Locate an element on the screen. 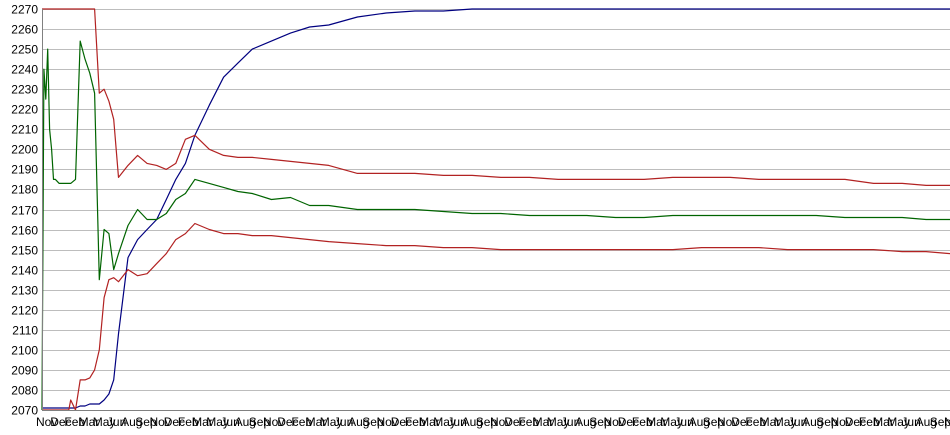 Image resolution: width=950 pixels, height=435 pixels. y-tick-label: 2080 is located at coordinates (24, 391).